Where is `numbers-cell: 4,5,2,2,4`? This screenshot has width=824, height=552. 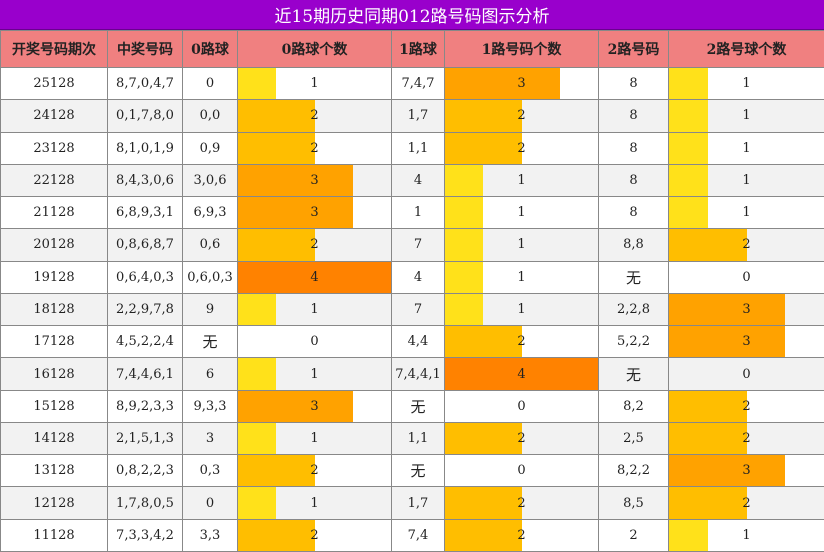
numbers-cell: 4,5,2,2,4 is located at coordinates (145, 342).